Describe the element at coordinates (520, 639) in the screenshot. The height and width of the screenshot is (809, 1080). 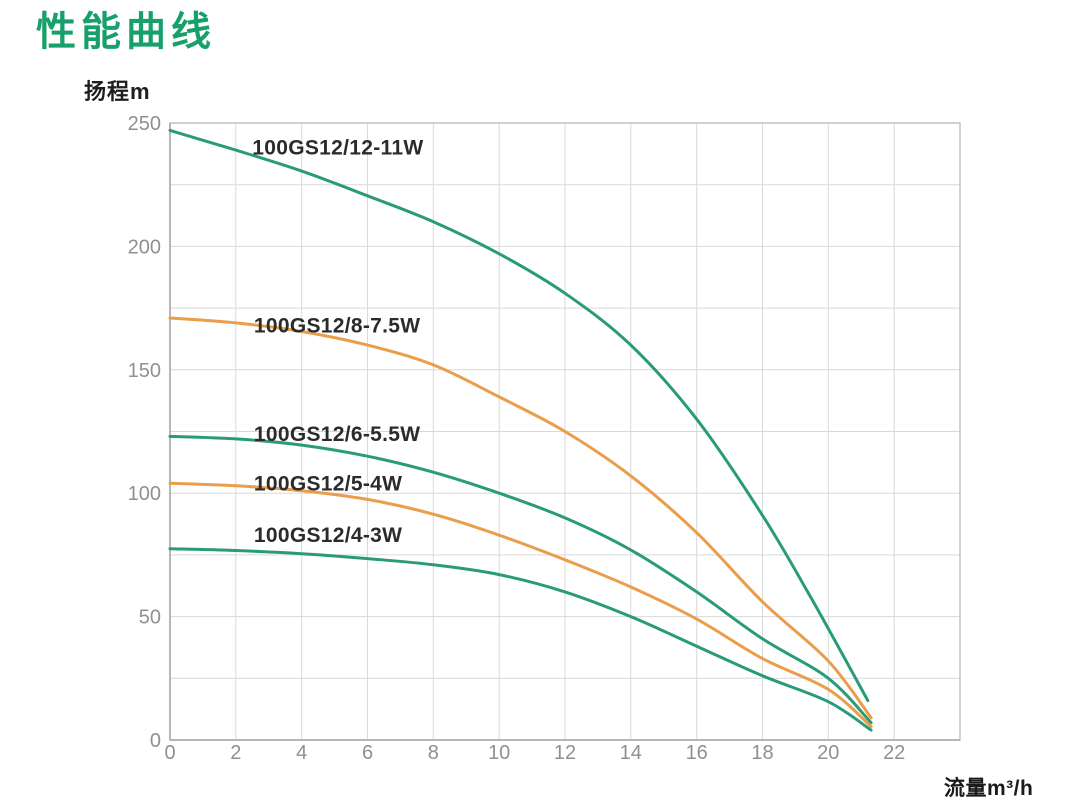
I see `curve-100gs12-4-3w` at that location.